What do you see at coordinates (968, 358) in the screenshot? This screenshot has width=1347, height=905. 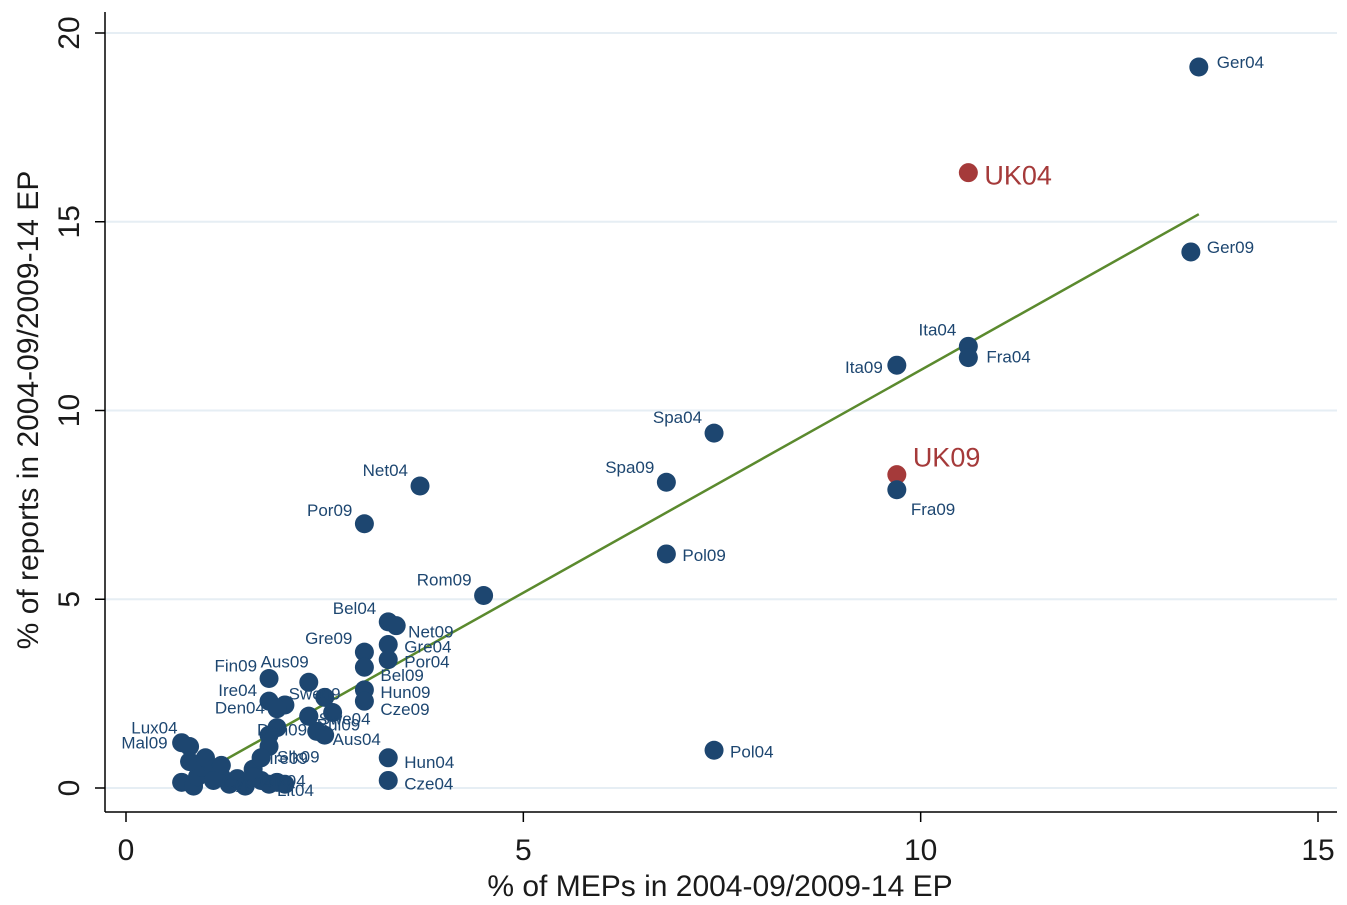 I see `data-point-fra04` at bounding box center [968, 358].